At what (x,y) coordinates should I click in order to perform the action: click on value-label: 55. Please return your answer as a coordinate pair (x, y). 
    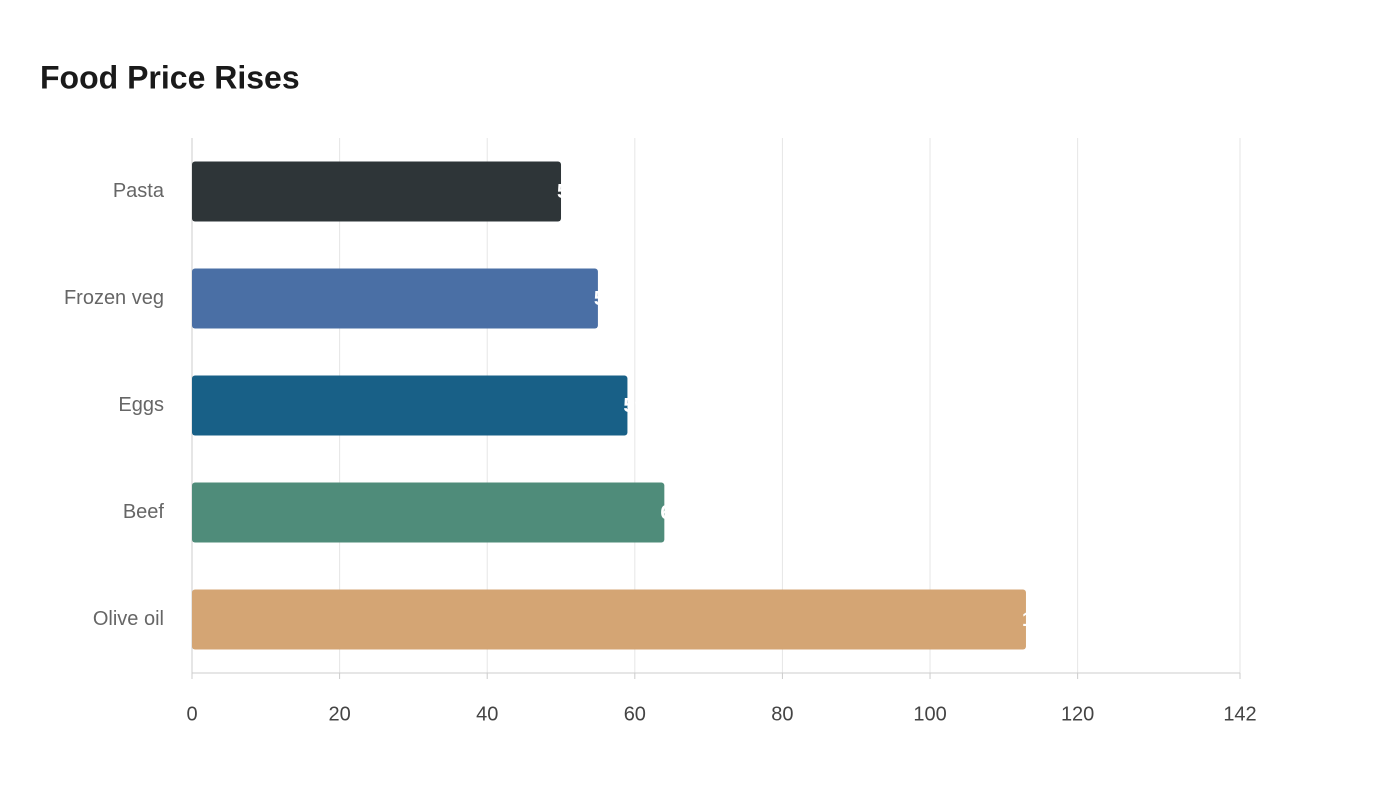
    Looking at the image, I should click on (605, 299).